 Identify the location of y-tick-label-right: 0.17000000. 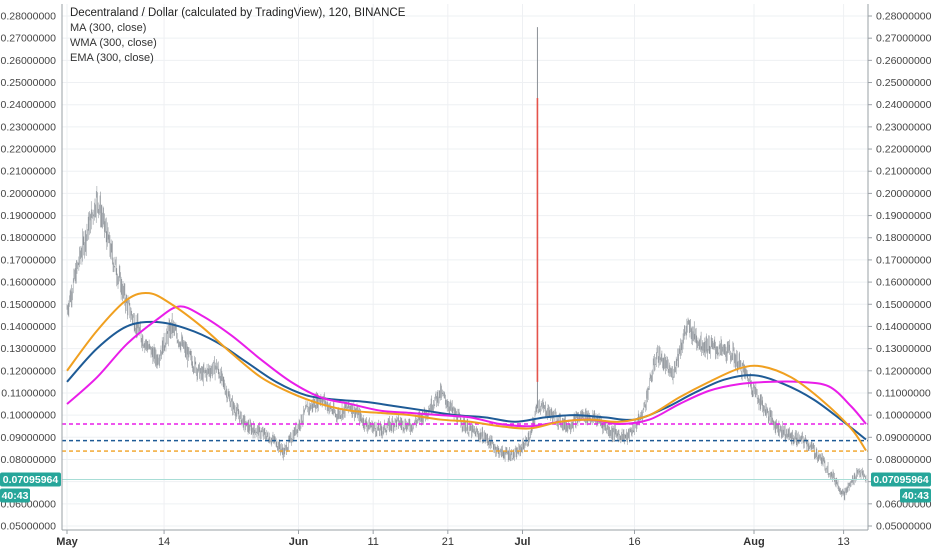
(904, 260).